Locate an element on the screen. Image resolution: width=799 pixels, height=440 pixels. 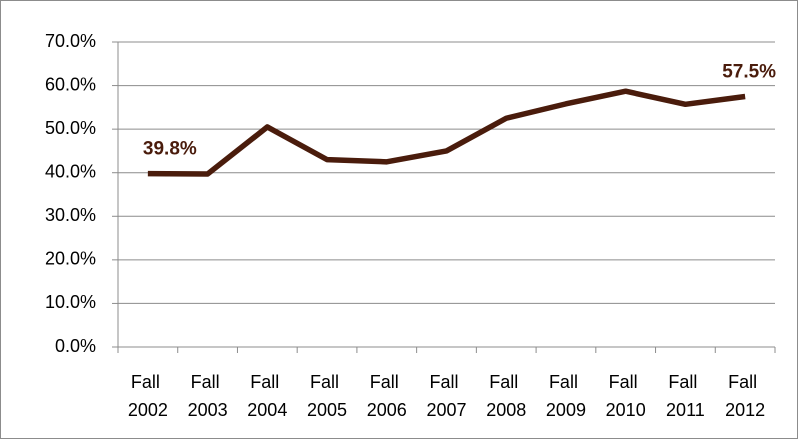
x-tick-label: Fall 2003 is located at coordinates (208, 396).